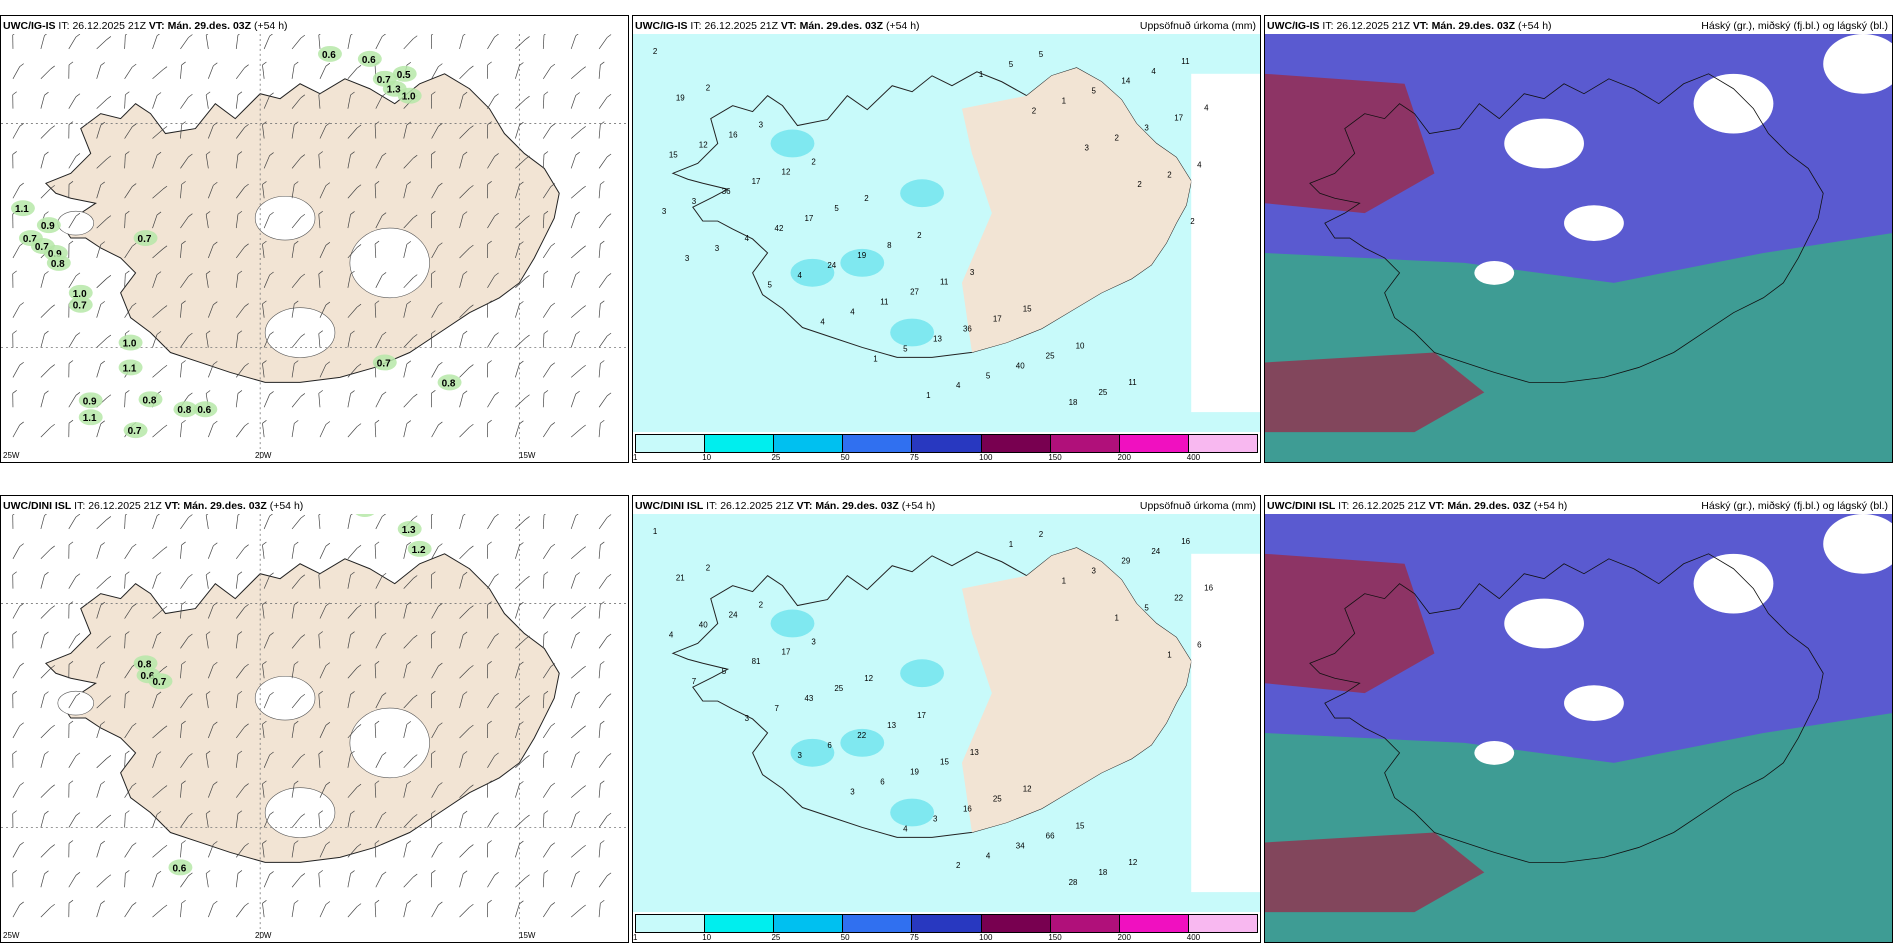 Image resolution: width=1900 pixels, height=950 pixels. I want to click on precip-amount: 29, so click(1125, 561).